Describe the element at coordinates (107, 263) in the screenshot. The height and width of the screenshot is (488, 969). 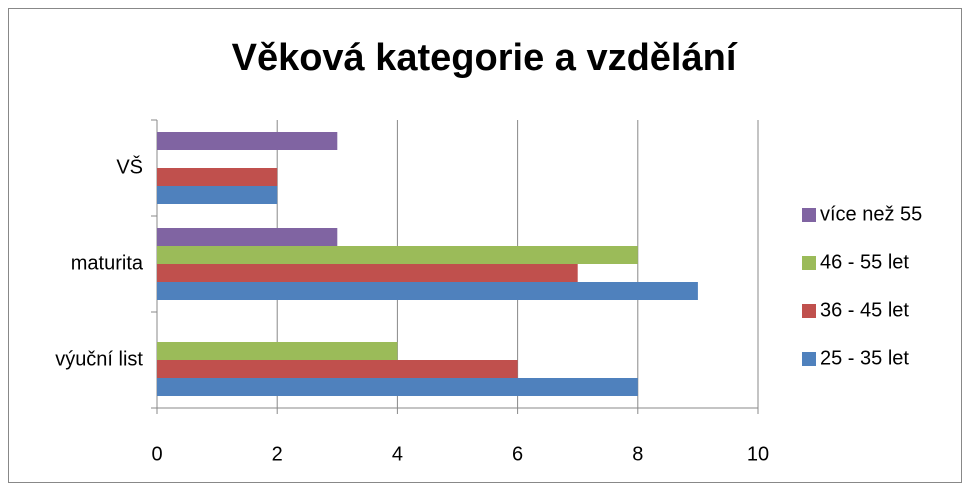
I see `y-tick-label: maturita` at that location.